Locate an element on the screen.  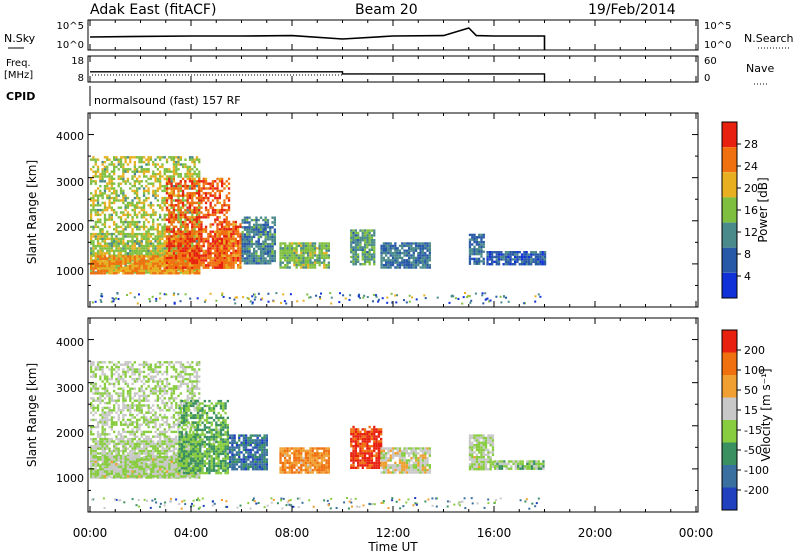
colorbar-tick-label: 16 is located at coordinates (751, 210).